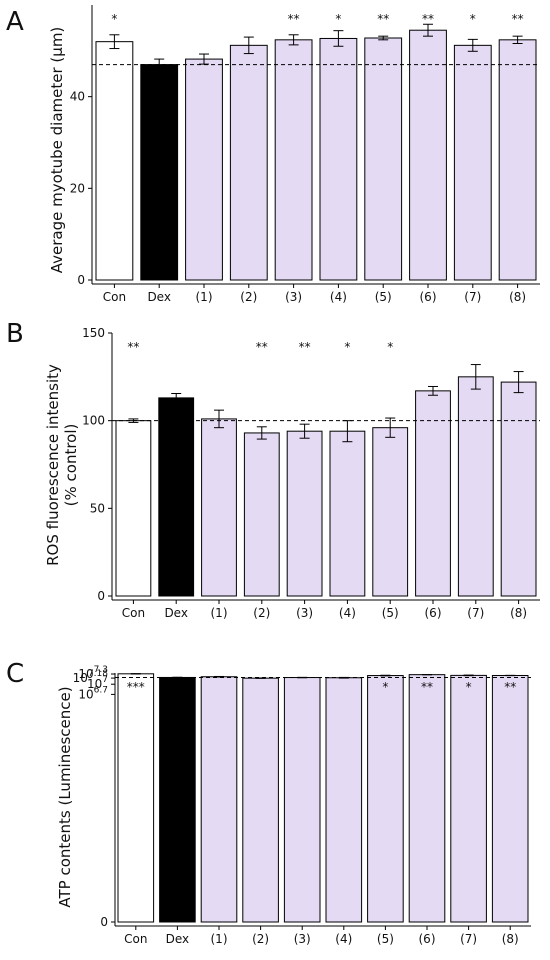 The image size is (550, 960). Describe the element at coordinates (178, 939) in the screenshot. I see `panel-c-x-tick-label-1: Dex` at that location.